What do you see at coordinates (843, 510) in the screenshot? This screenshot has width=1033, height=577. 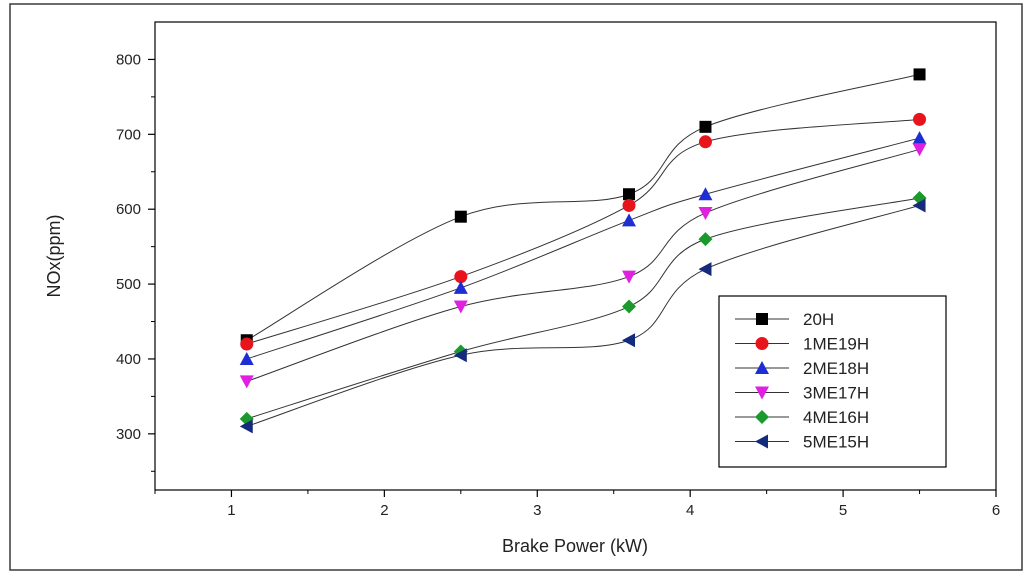 I see `x-tick-label: 5` at bounding box center [843, 510].